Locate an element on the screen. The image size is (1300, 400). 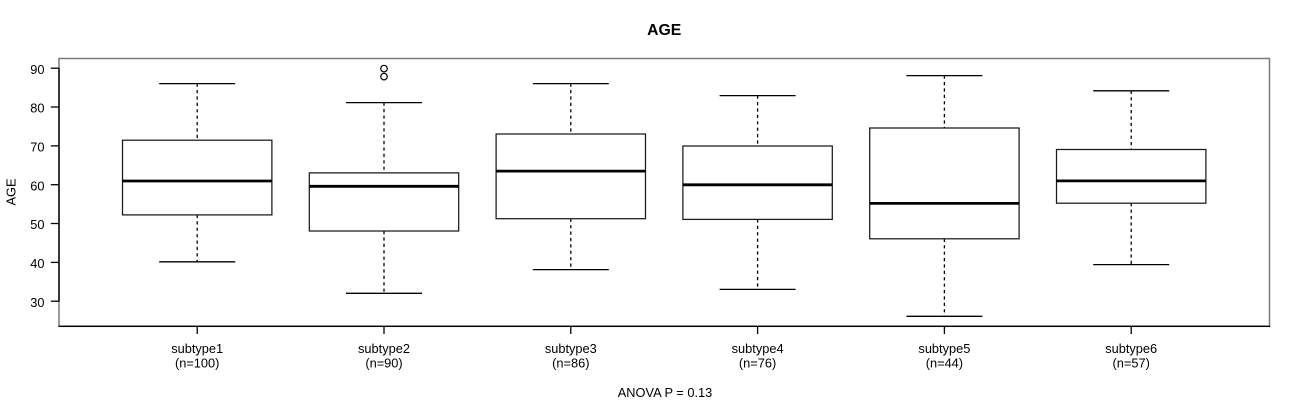
svg-text: subtype5 is located at coordinates (944, 348).